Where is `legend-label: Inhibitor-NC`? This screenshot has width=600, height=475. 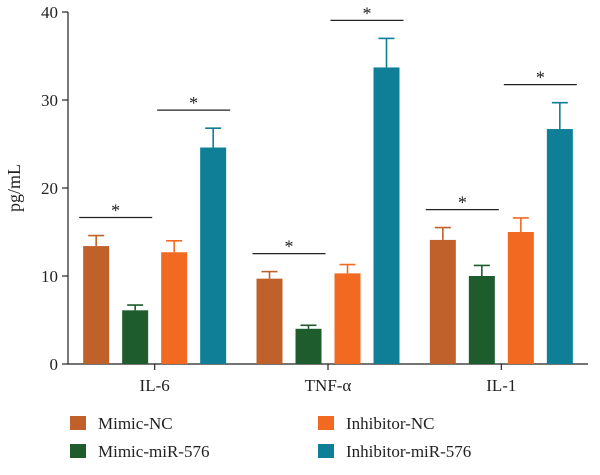 legend-label: Inhibitor-NC is located at coordinates (390, 423).